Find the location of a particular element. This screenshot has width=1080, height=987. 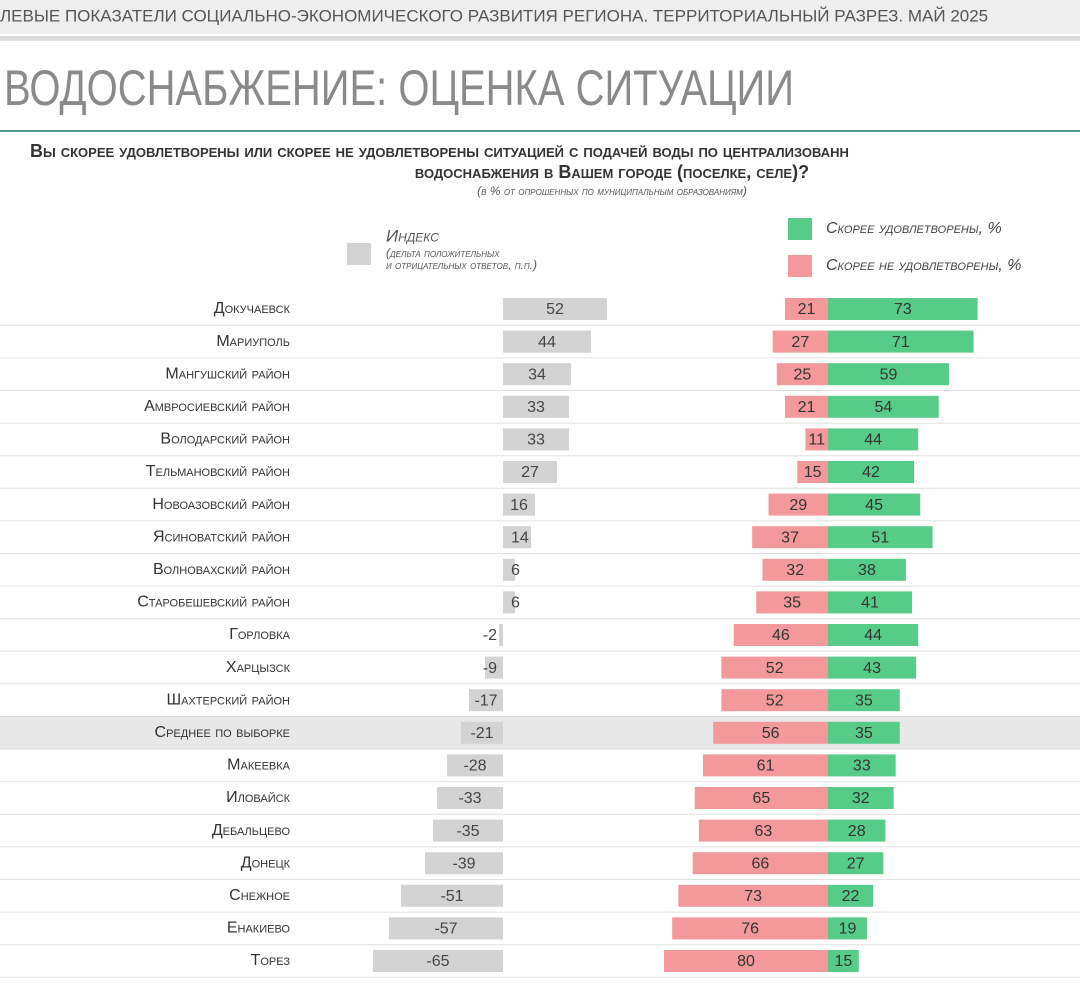

share-label: 73 is located at coordinates (903, 309).